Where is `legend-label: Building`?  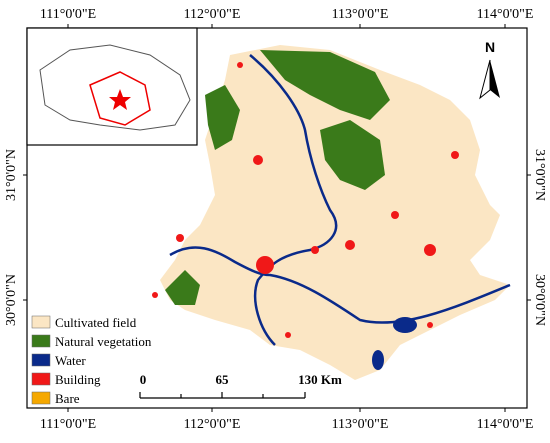 legend-label: Building is located at coordinates (78, 379).